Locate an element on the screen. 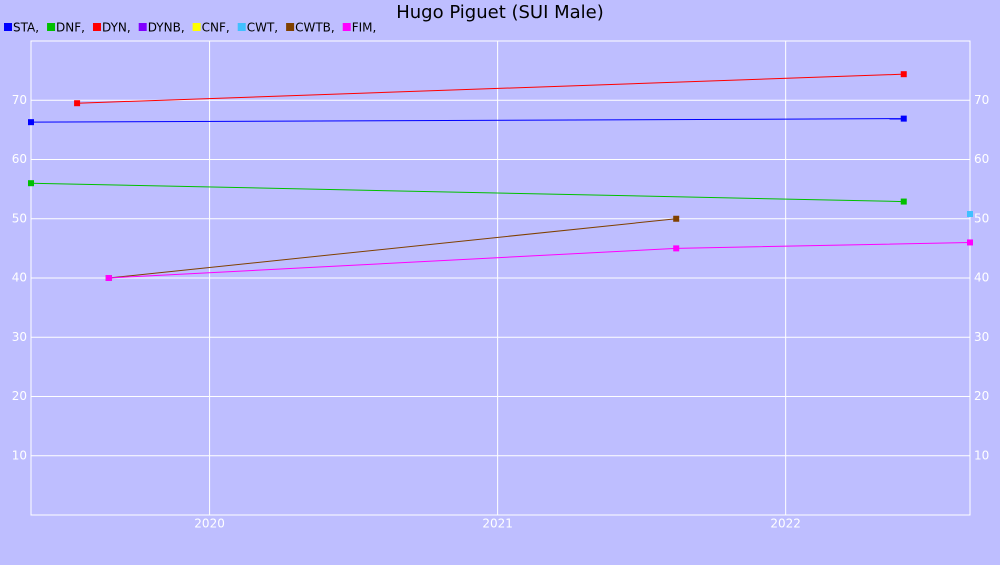  legend-label: FIM, is located at coordinates (364, 28).